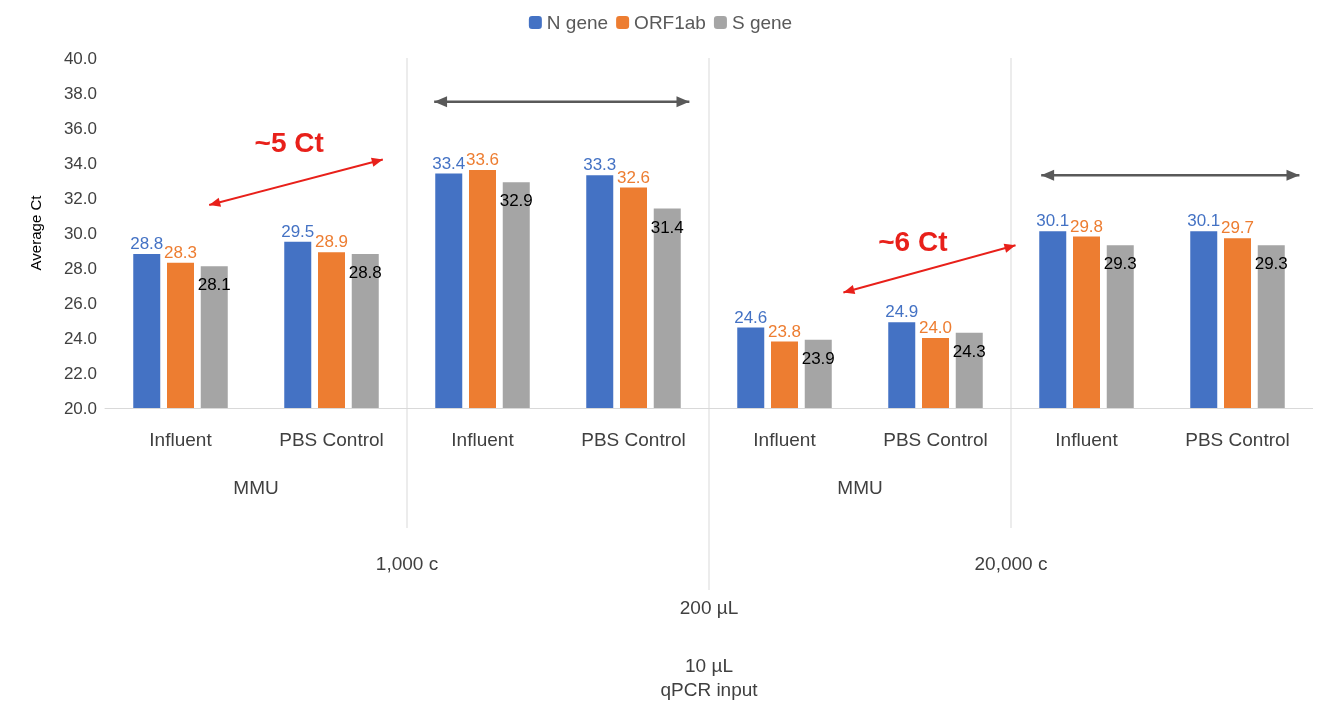  I want to click on y-tick-label: 32.0, so click(80, 198).